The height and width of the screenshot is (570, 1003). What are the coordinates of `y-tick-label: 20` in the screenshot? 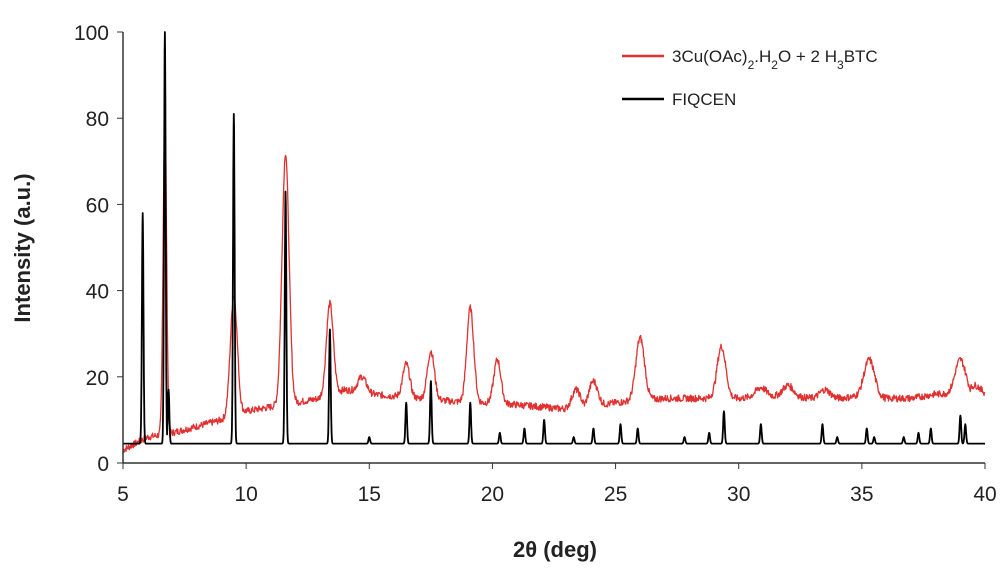 It's located at (97, 378).